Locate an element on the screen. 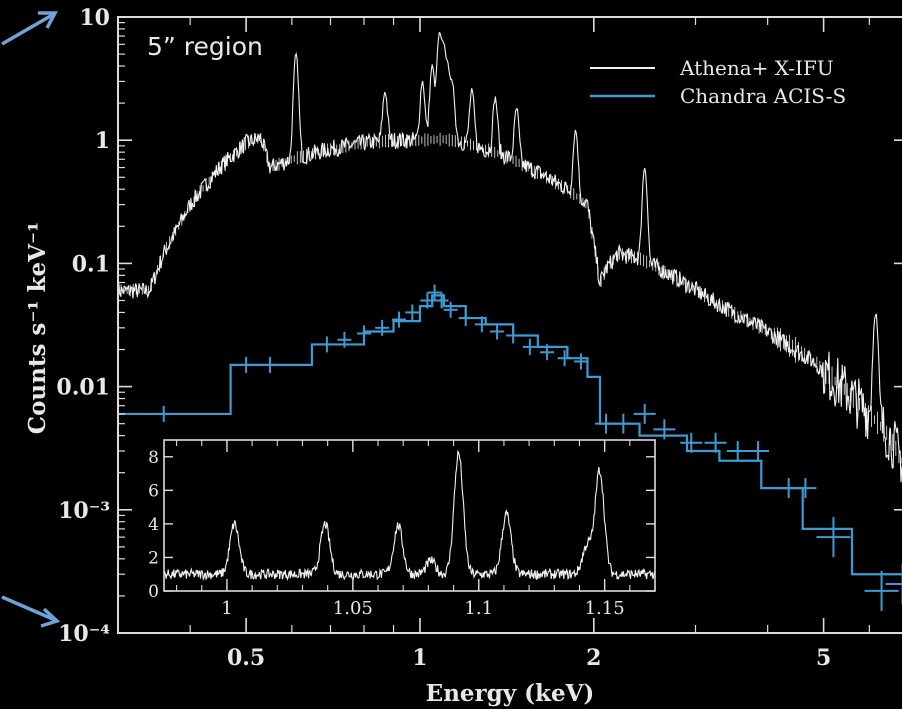 The height and width of the screenshot is (709, 902). inset-y-tick-label: 6 is located at coordinates (153, 491).